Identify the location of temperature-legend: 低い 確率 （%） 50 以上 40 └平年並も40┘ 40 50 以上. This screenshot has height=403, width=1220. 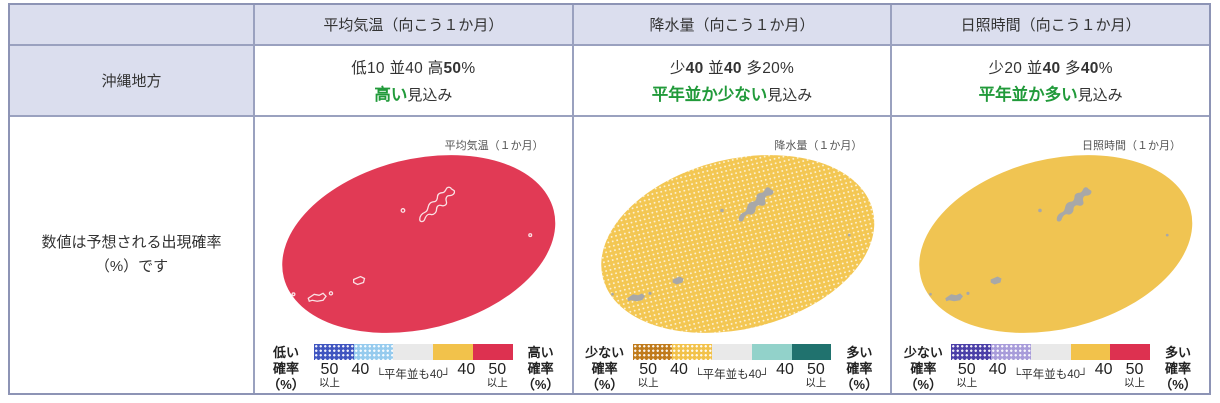
(413, 368).